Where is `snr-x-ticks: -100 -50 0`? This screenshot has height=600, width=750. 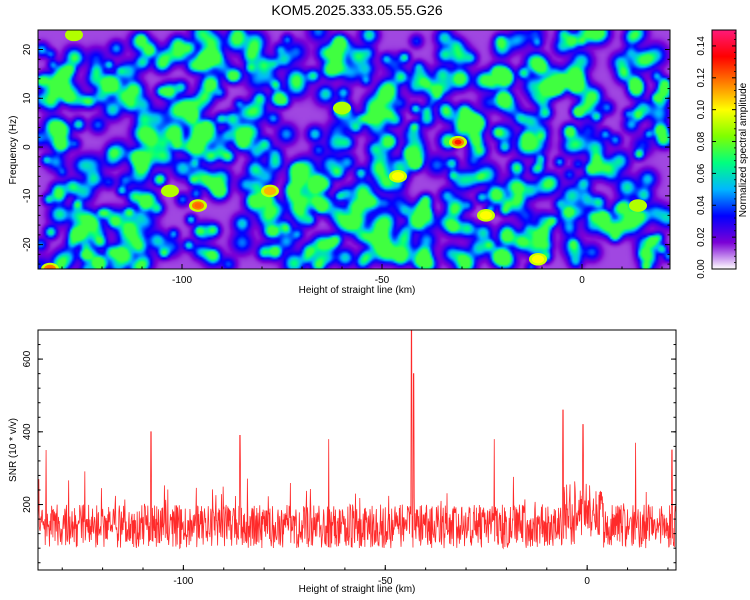
snr-x-ticks: -100 -50 0 is located at coordinates (365, 576).